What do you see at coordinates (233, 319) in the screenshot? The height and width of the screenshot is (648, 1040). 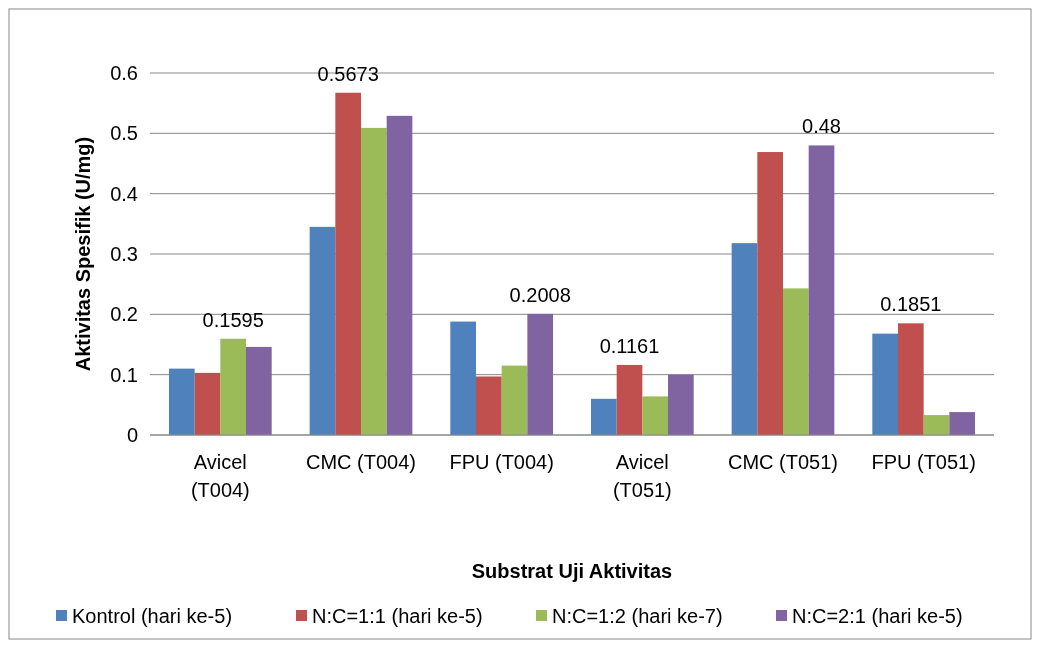 I see `data-label: 0.1595` at bounding box center [233, 319].